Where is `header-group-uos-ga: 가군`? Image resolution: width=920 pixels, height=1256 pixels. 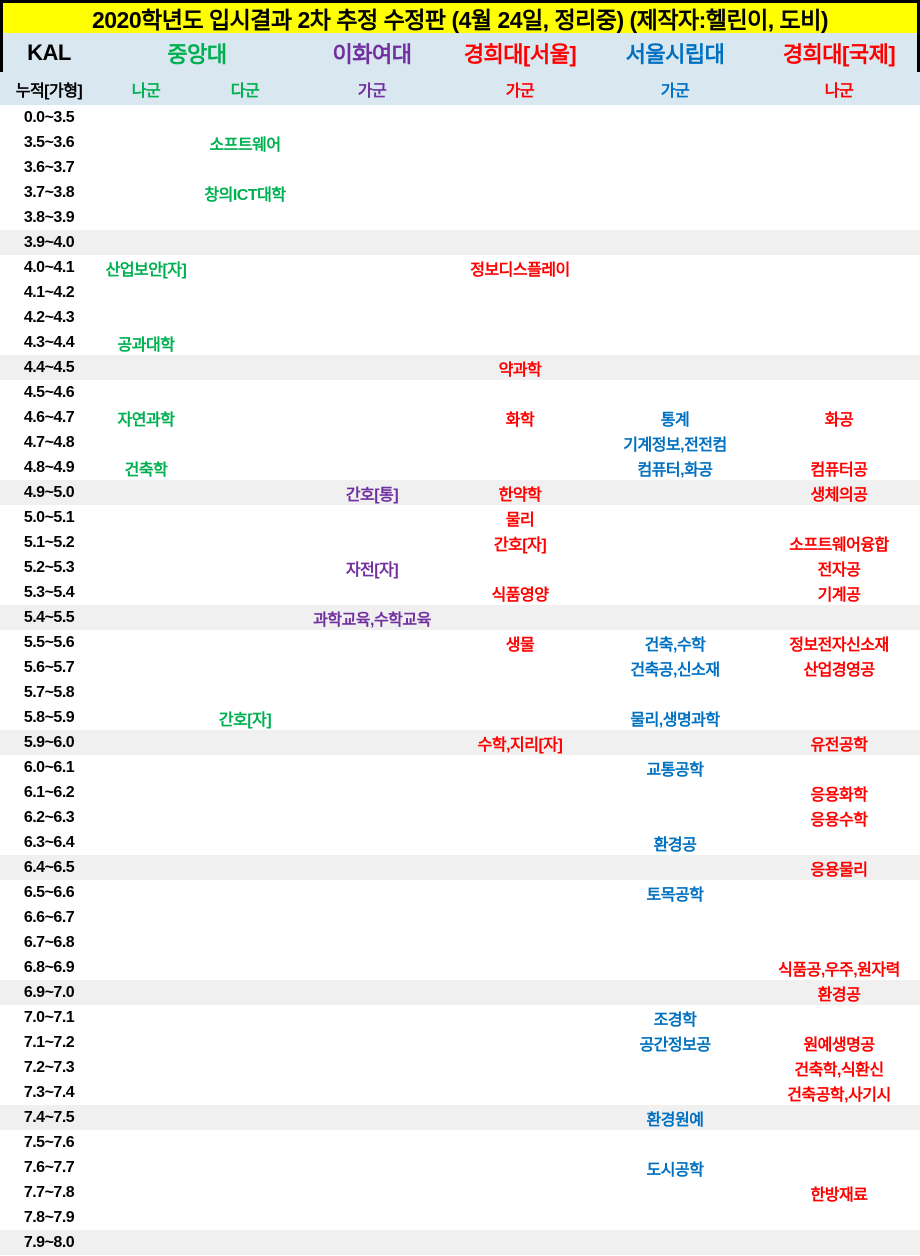
header-group-uos-ga: 가군 is located at coordinates (675, 91).